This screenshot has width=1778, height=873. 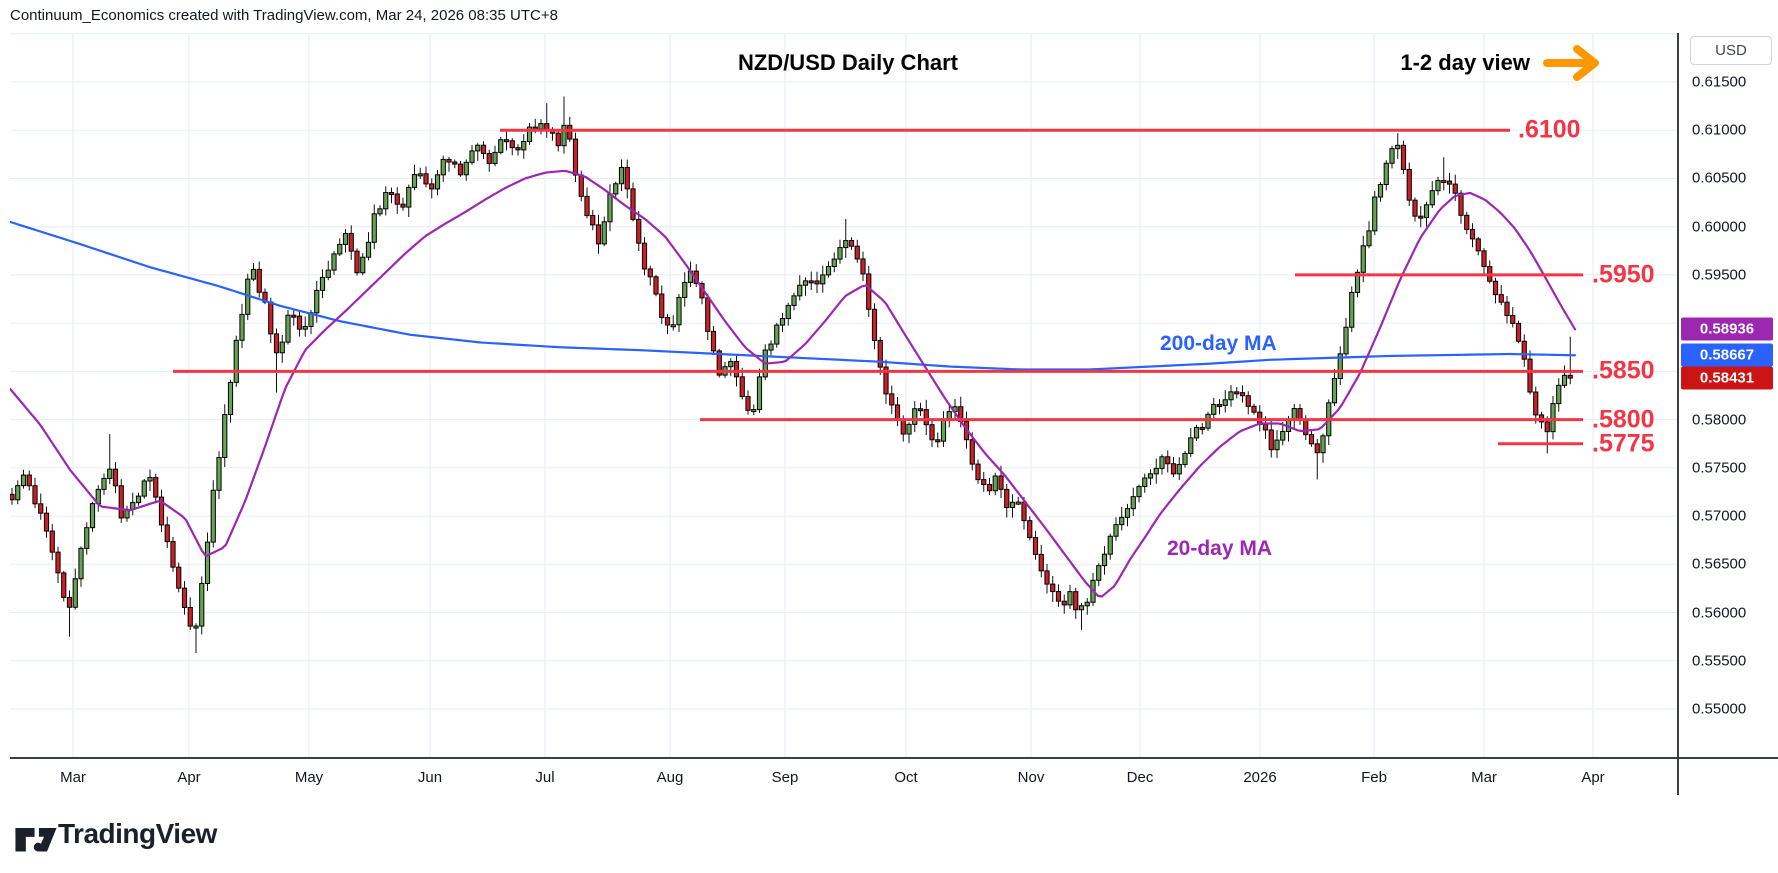 What do you see at coordinates (1719, 564) in the screenshot?
I see `price-tick-label: 0.56500` at bounding box center [1719, 564].